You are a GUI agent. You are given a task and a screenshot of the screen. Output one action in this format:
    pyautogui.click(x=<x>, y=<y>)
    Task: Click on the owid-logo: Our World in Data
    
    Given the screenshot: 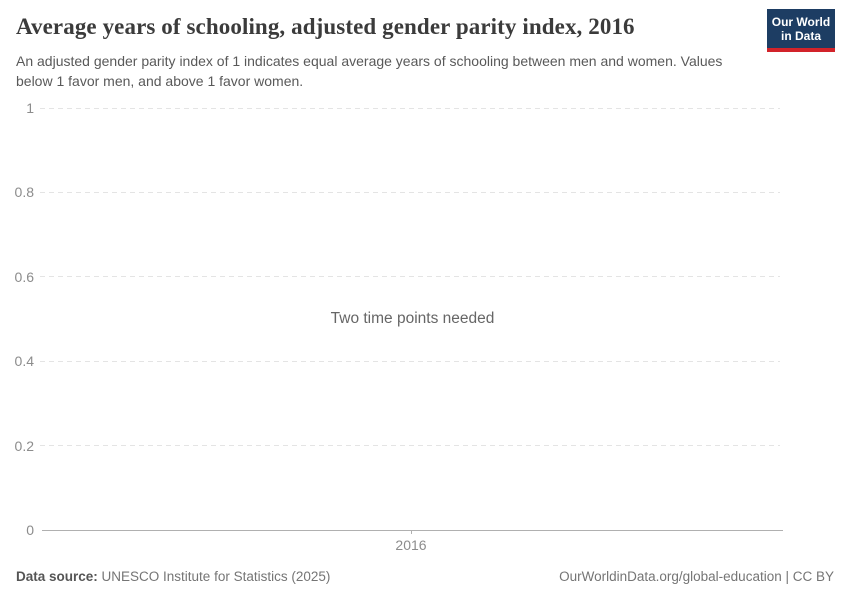 What is the action you would take?
    pyautogui.click(x=801, y=30)
    